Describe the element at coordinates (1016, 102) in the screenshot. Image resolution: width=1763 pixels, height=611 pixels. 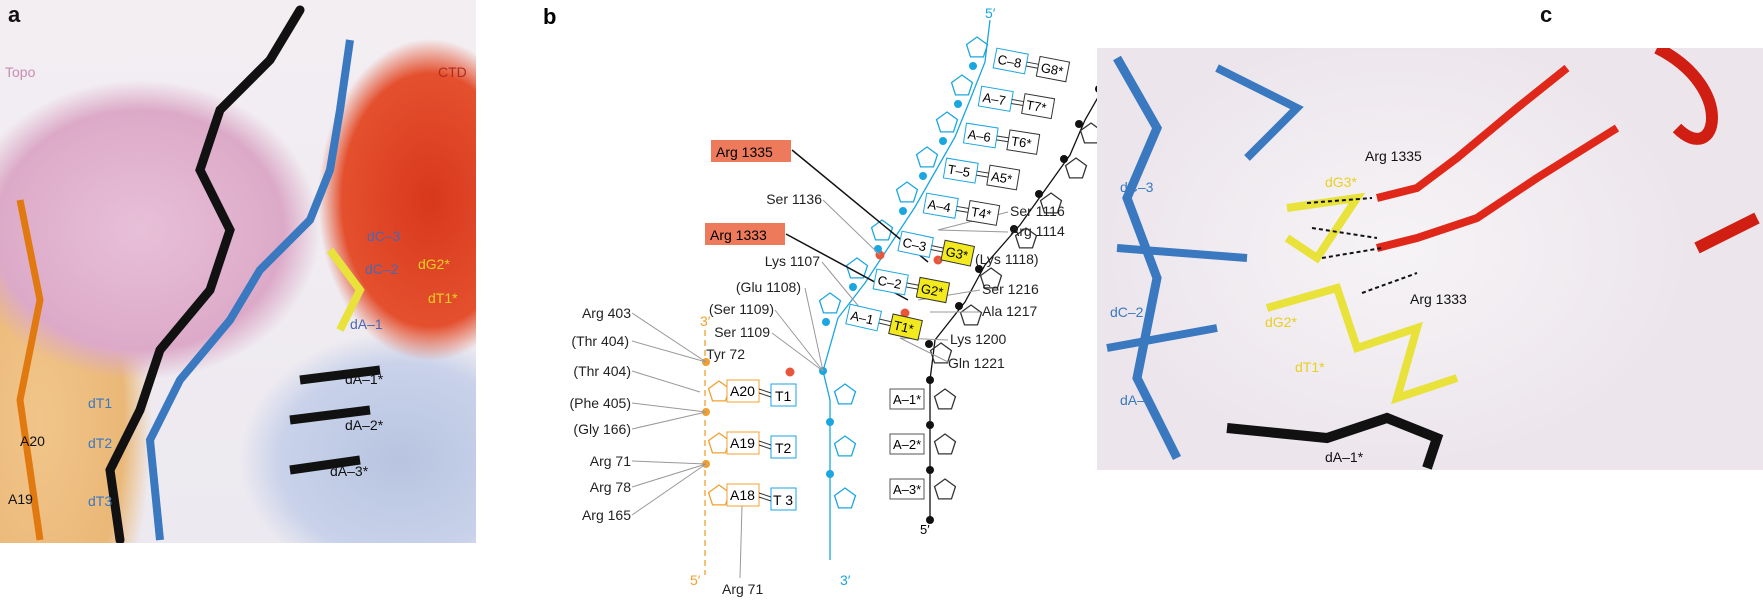
I see `base-pair: A–7 T7*` at that location.